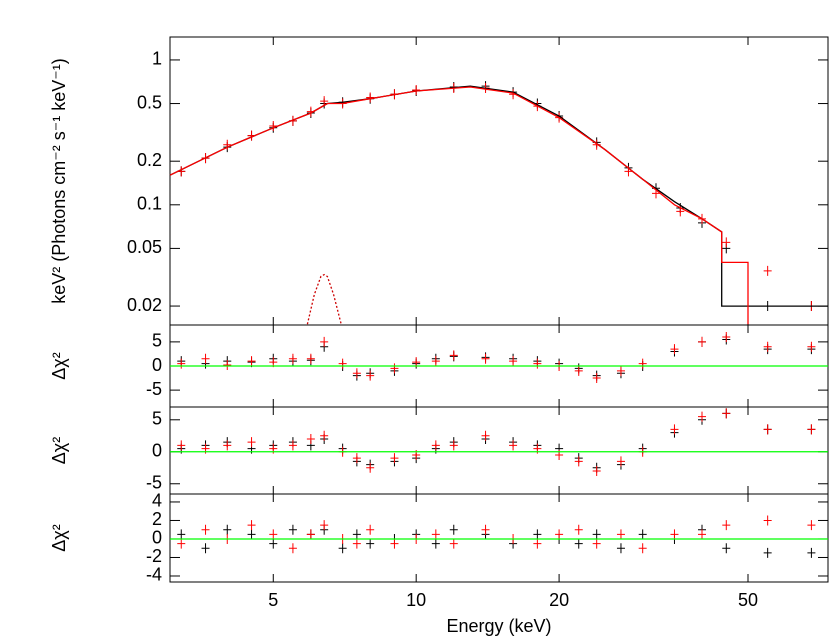 Image resolution: width=830 pixels, height=640 pixels. What do you see at coordinates (144, 305) in the screenshot?
I see `y-tick-label: 0.02` at bounding box center [144, 305].